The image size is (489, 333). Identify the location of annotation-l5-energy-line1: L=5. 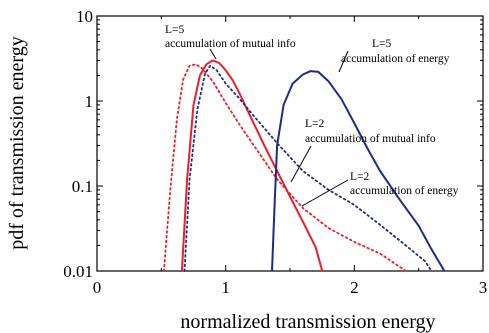
(382, 44).